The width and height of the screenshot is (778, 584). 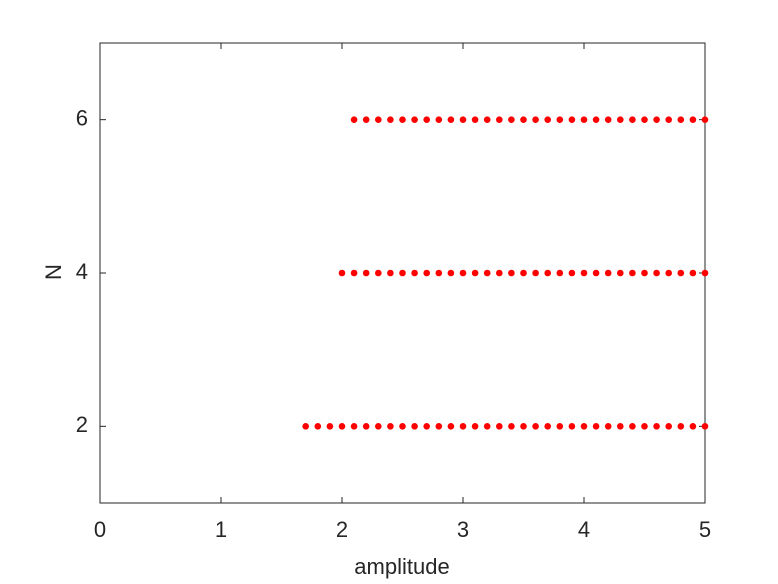 What do you see at coordinates (53, 272) in the screenshot?
I see `y-axis-label: N` at bounding box center [53, 272].